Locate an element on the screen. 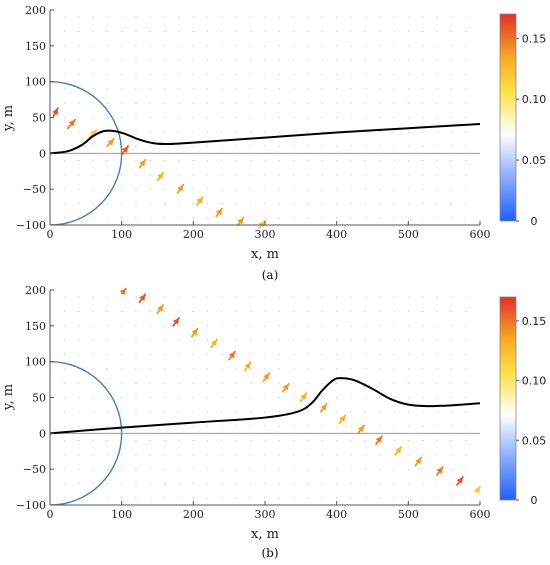 The height and width of the screenshot is (565, 550). panel-a-xlabel: x, m is located at coordinates (265, 254).